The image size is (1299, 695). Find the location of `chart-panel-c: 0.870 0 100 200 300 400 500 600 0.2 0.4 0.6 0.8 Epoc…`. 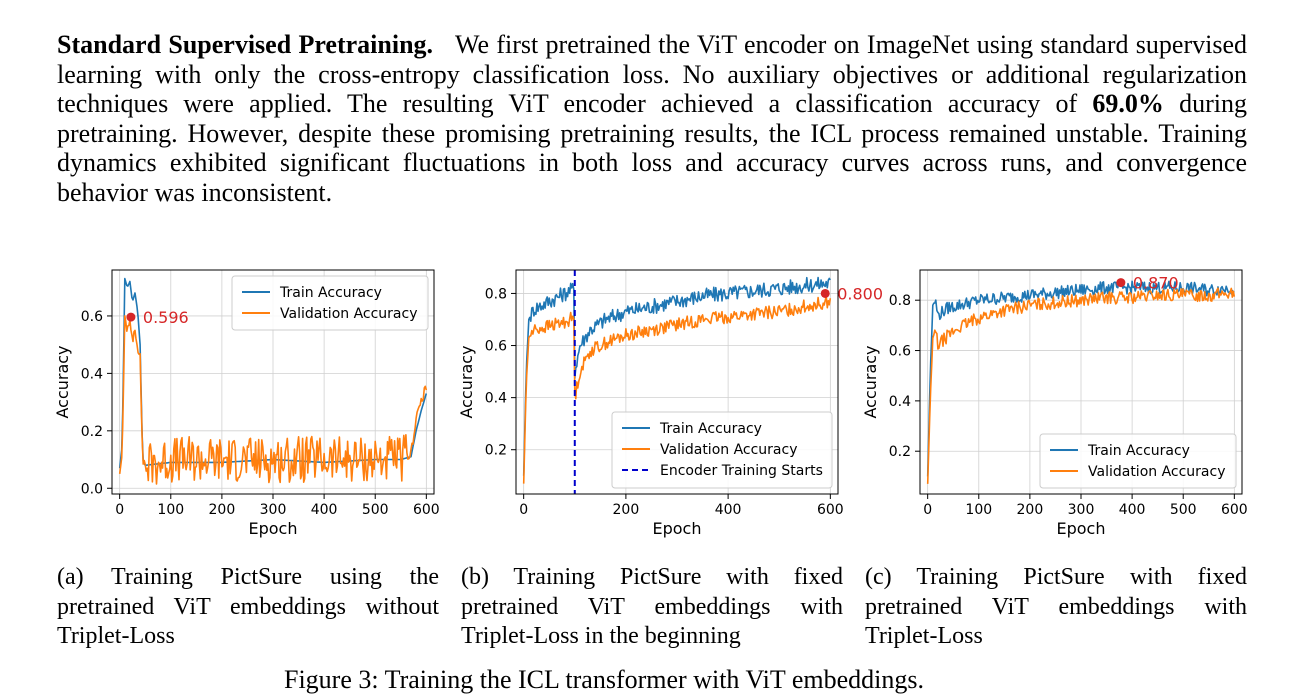

chart-panel-c: 0.870 0 100 200 300 400 500 600 0.2 0.4 0.6 0.8 Epoc… is located at coordinates (1056, 408).